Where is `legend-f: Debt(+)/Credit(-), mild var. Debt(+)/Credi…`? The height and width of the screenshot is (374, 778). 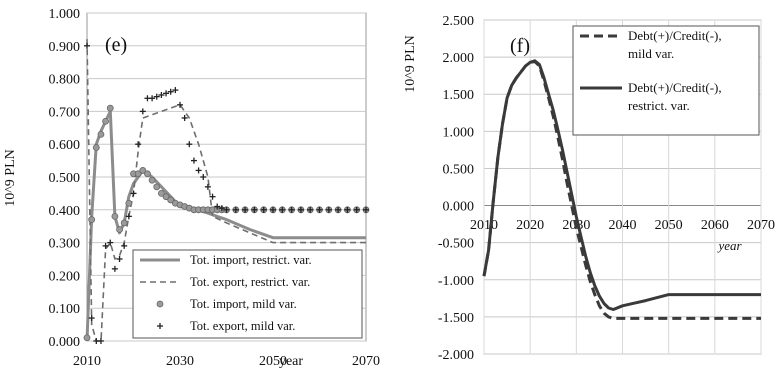
legend-f: Debt(+)/Credit(-), mild var. Debt(+)/Credi… is located at coordinates (666, 80).